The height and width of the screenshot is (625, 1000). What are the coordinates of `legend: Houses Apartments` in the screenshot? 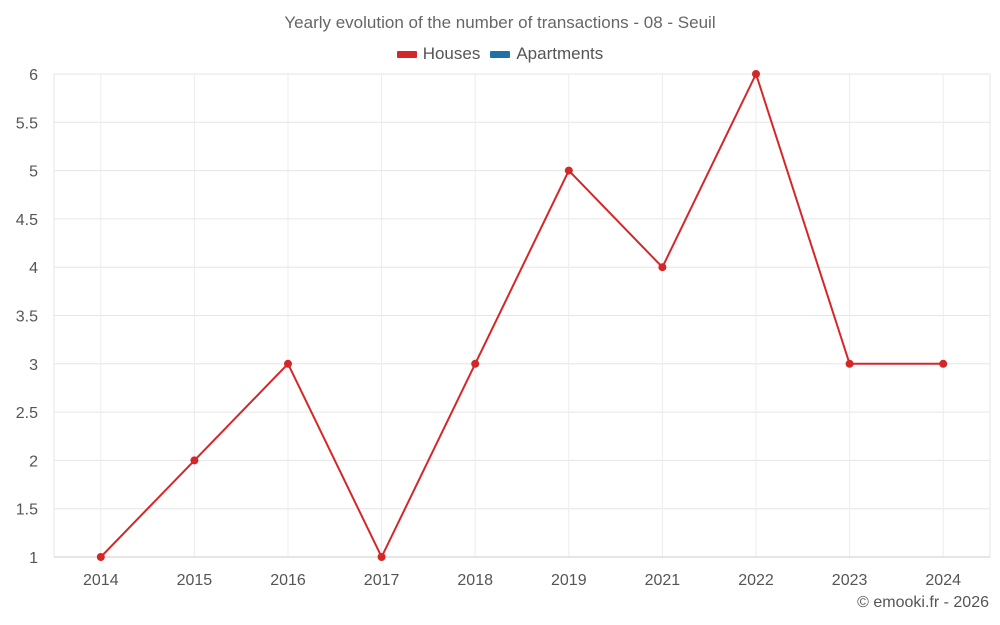 It's located at (500, 54).